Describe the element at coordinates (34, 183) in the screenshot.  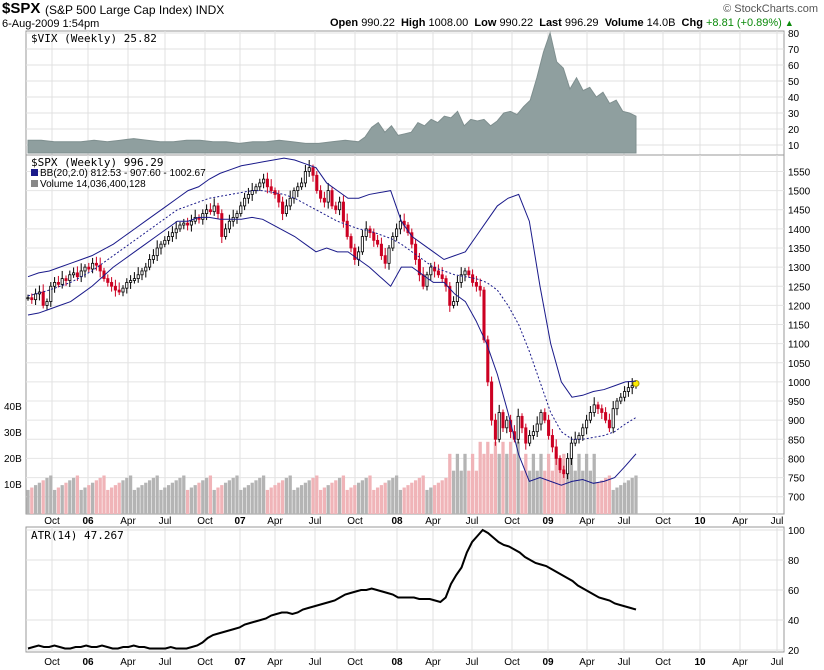
I see `volume-legend-swatch` at that location.